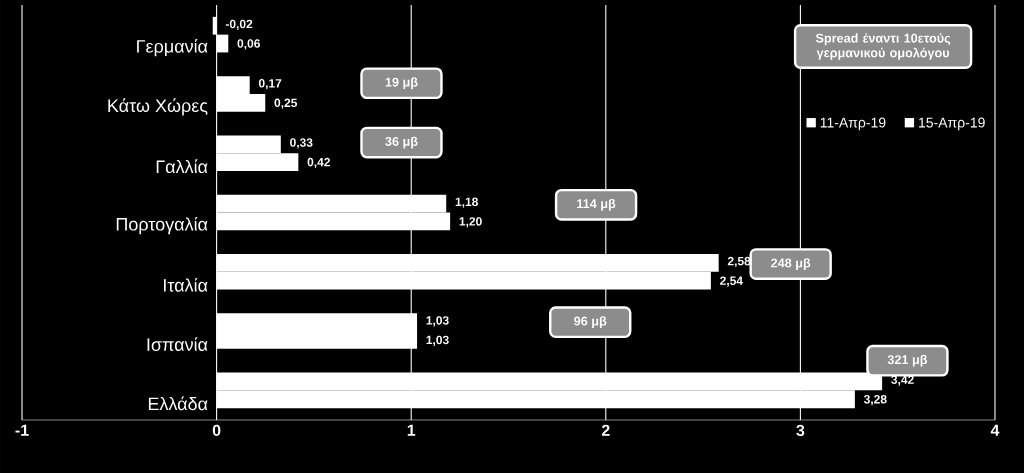  What do you see at coordinates (318, 163) in the screenshot?
I see `data-label: 0,42` at bounding box center [318, 163].